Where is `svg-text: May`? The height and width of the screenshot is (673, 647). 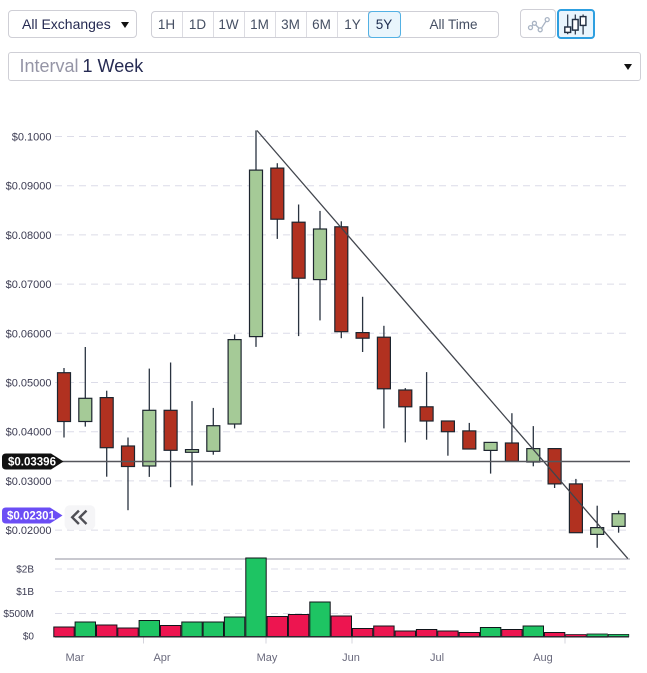
svg-text: May is located at coordinates (267, 658).